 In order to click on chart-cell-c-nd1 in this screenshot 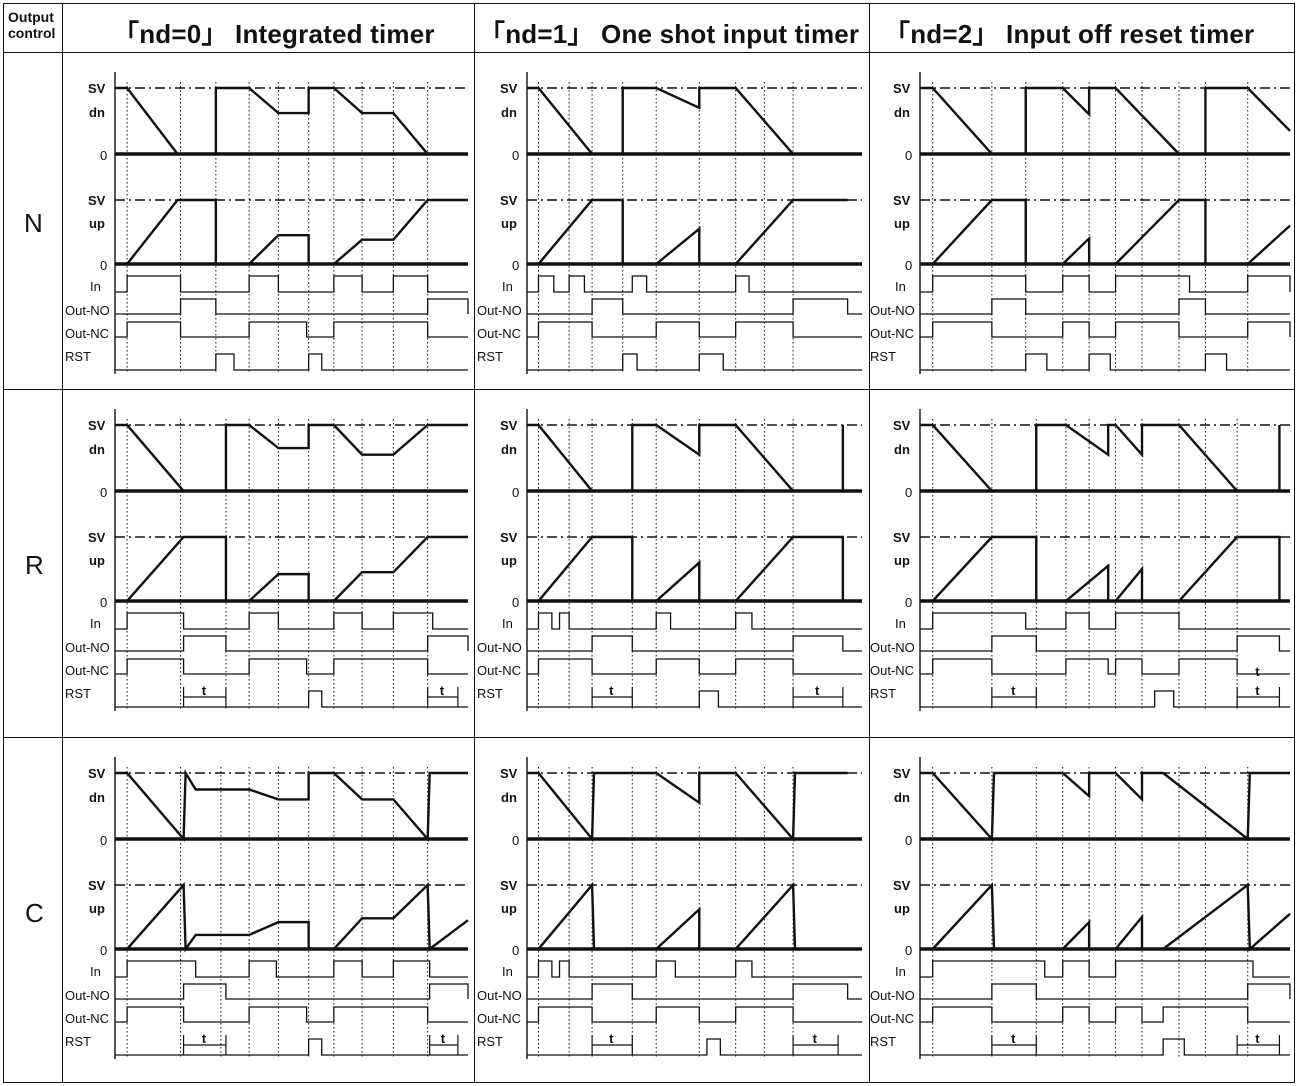, I will do `click(672, 910)`.